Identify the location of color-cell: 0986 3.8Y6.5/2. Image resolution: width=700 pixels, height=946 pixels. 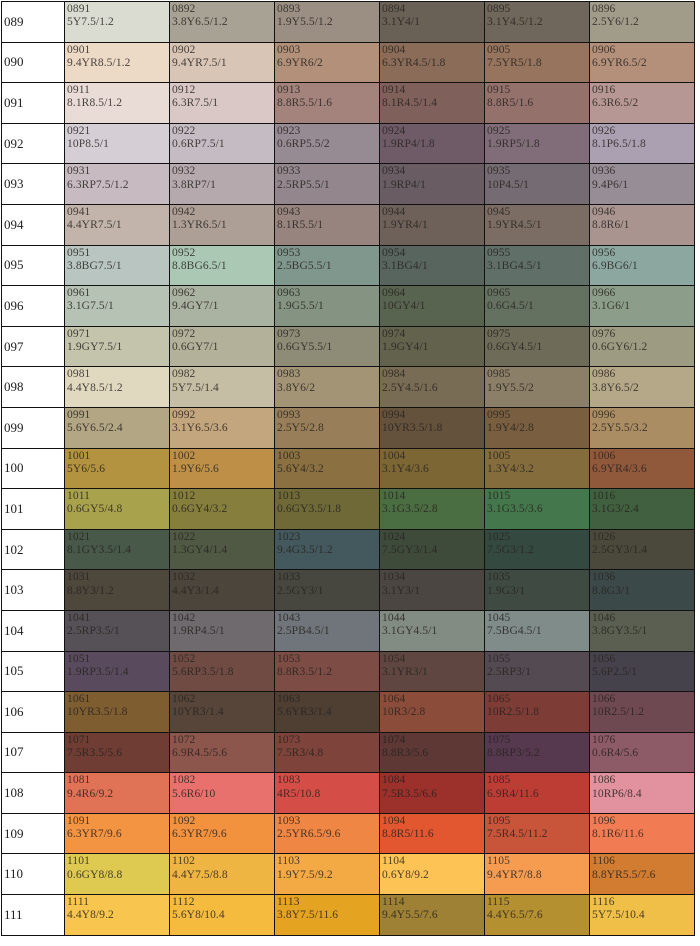
(642, 387).